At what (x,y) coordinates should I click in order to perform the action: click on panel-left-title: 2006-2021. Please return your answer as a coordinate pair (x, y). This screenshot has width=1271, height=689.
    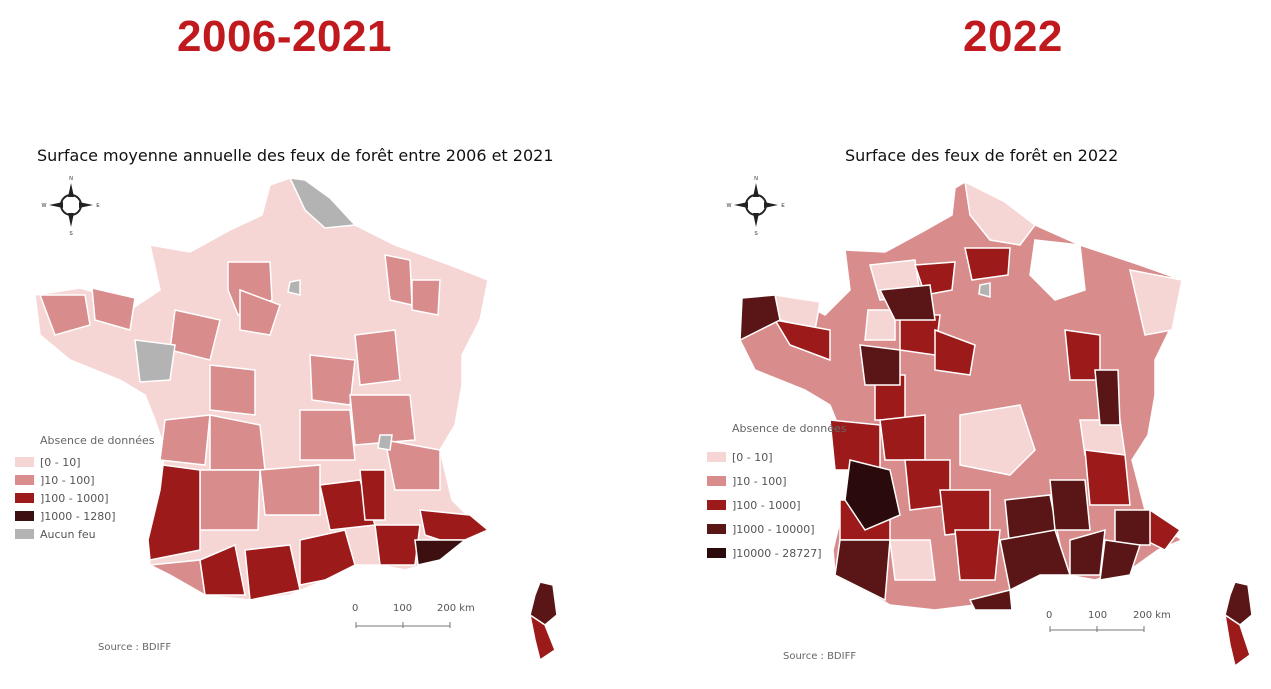
    Looking at the image, I should click on (284, 36).